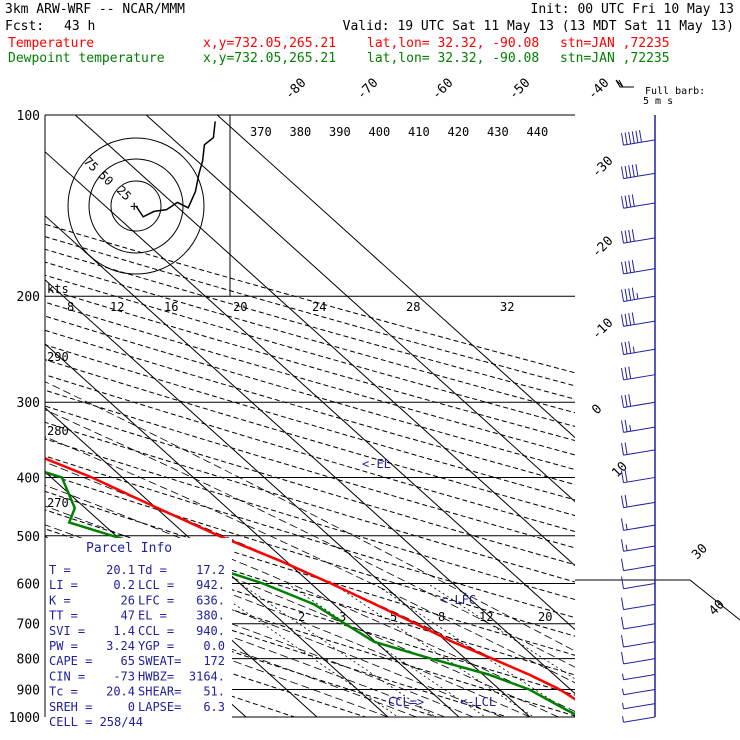 The width and height of the screenshot is (740, 740). Describe the element at coordinates (545, 617) in the screenshot. I see `mixing-ratio-label: 20` at that location.